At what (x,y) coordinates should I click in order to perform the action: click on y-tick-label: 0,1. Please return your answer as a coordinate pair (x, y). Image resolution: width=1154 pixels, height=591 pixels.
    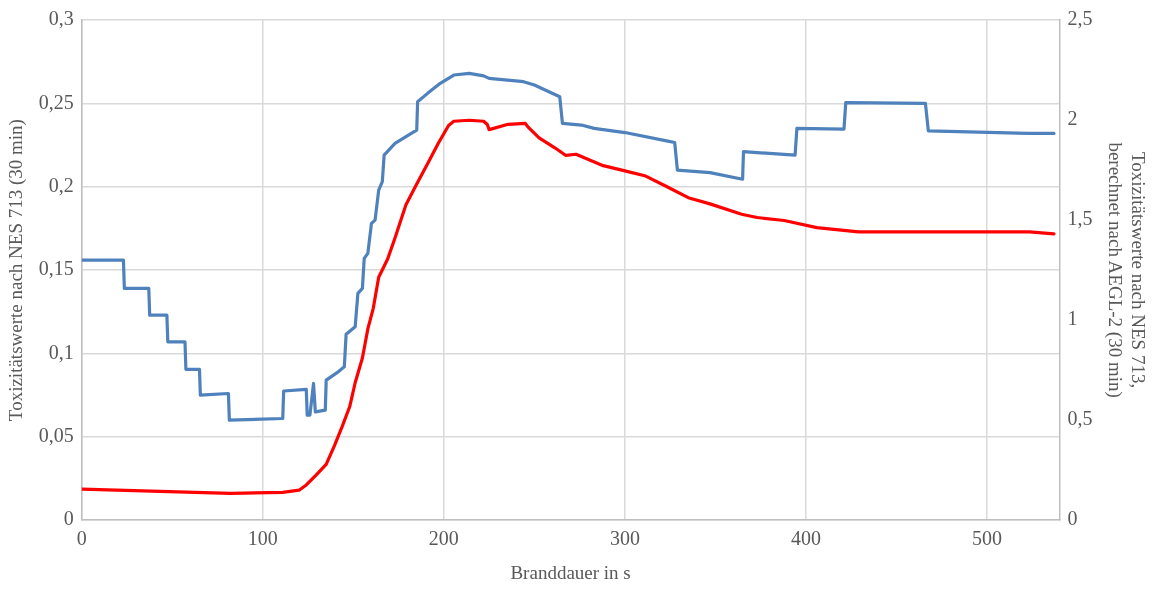
    Looking at the image, I should click on (61, 351).